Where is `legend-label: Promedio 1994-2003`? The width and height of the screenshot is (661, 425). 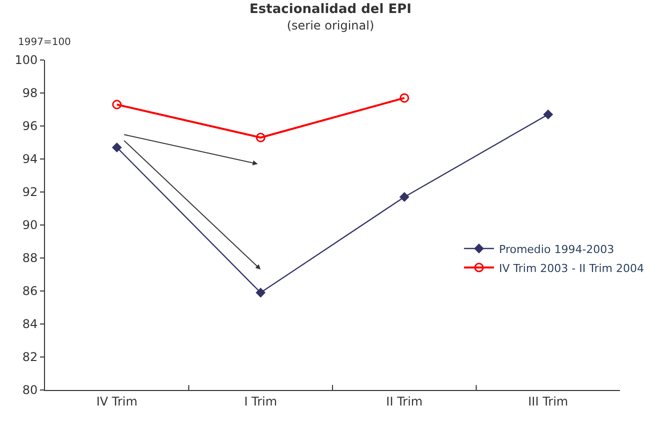
legend-label: Promedio 1994-2003 is located at coordinates (556, 249).